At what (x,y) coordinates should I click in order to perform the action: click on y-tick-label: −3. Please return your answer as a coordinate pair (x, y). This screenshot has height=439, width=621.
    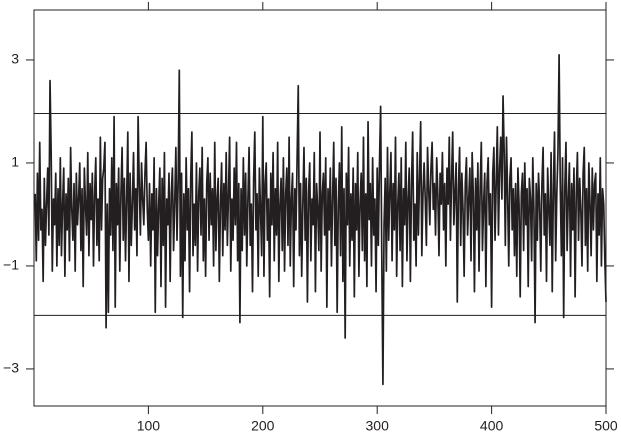
    Looking at the image, I should click on (11, 368).